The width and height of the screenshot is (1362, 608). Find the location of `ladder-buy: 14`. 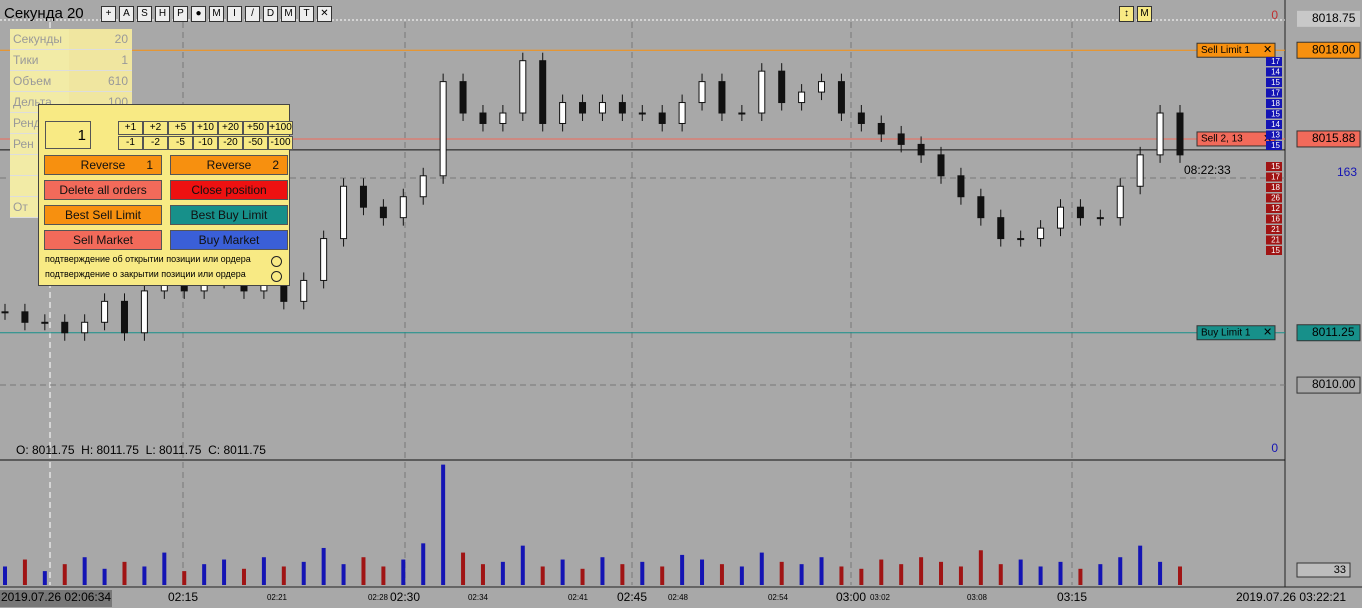

ladder-buy: 14 is located at coordinates (1275, 72).